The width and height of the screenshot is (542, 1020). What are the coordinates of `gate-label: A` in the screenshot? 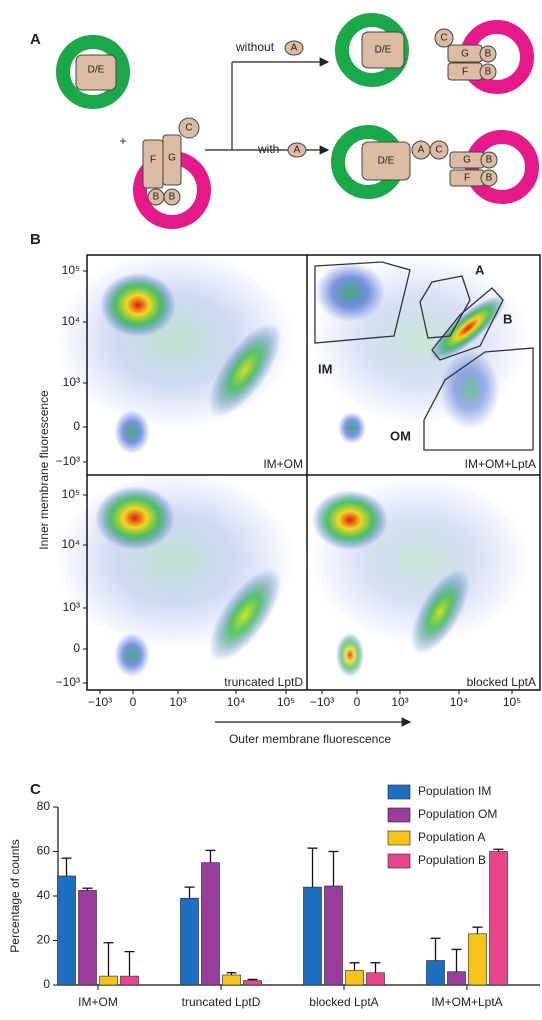 It's located at (480, 269).